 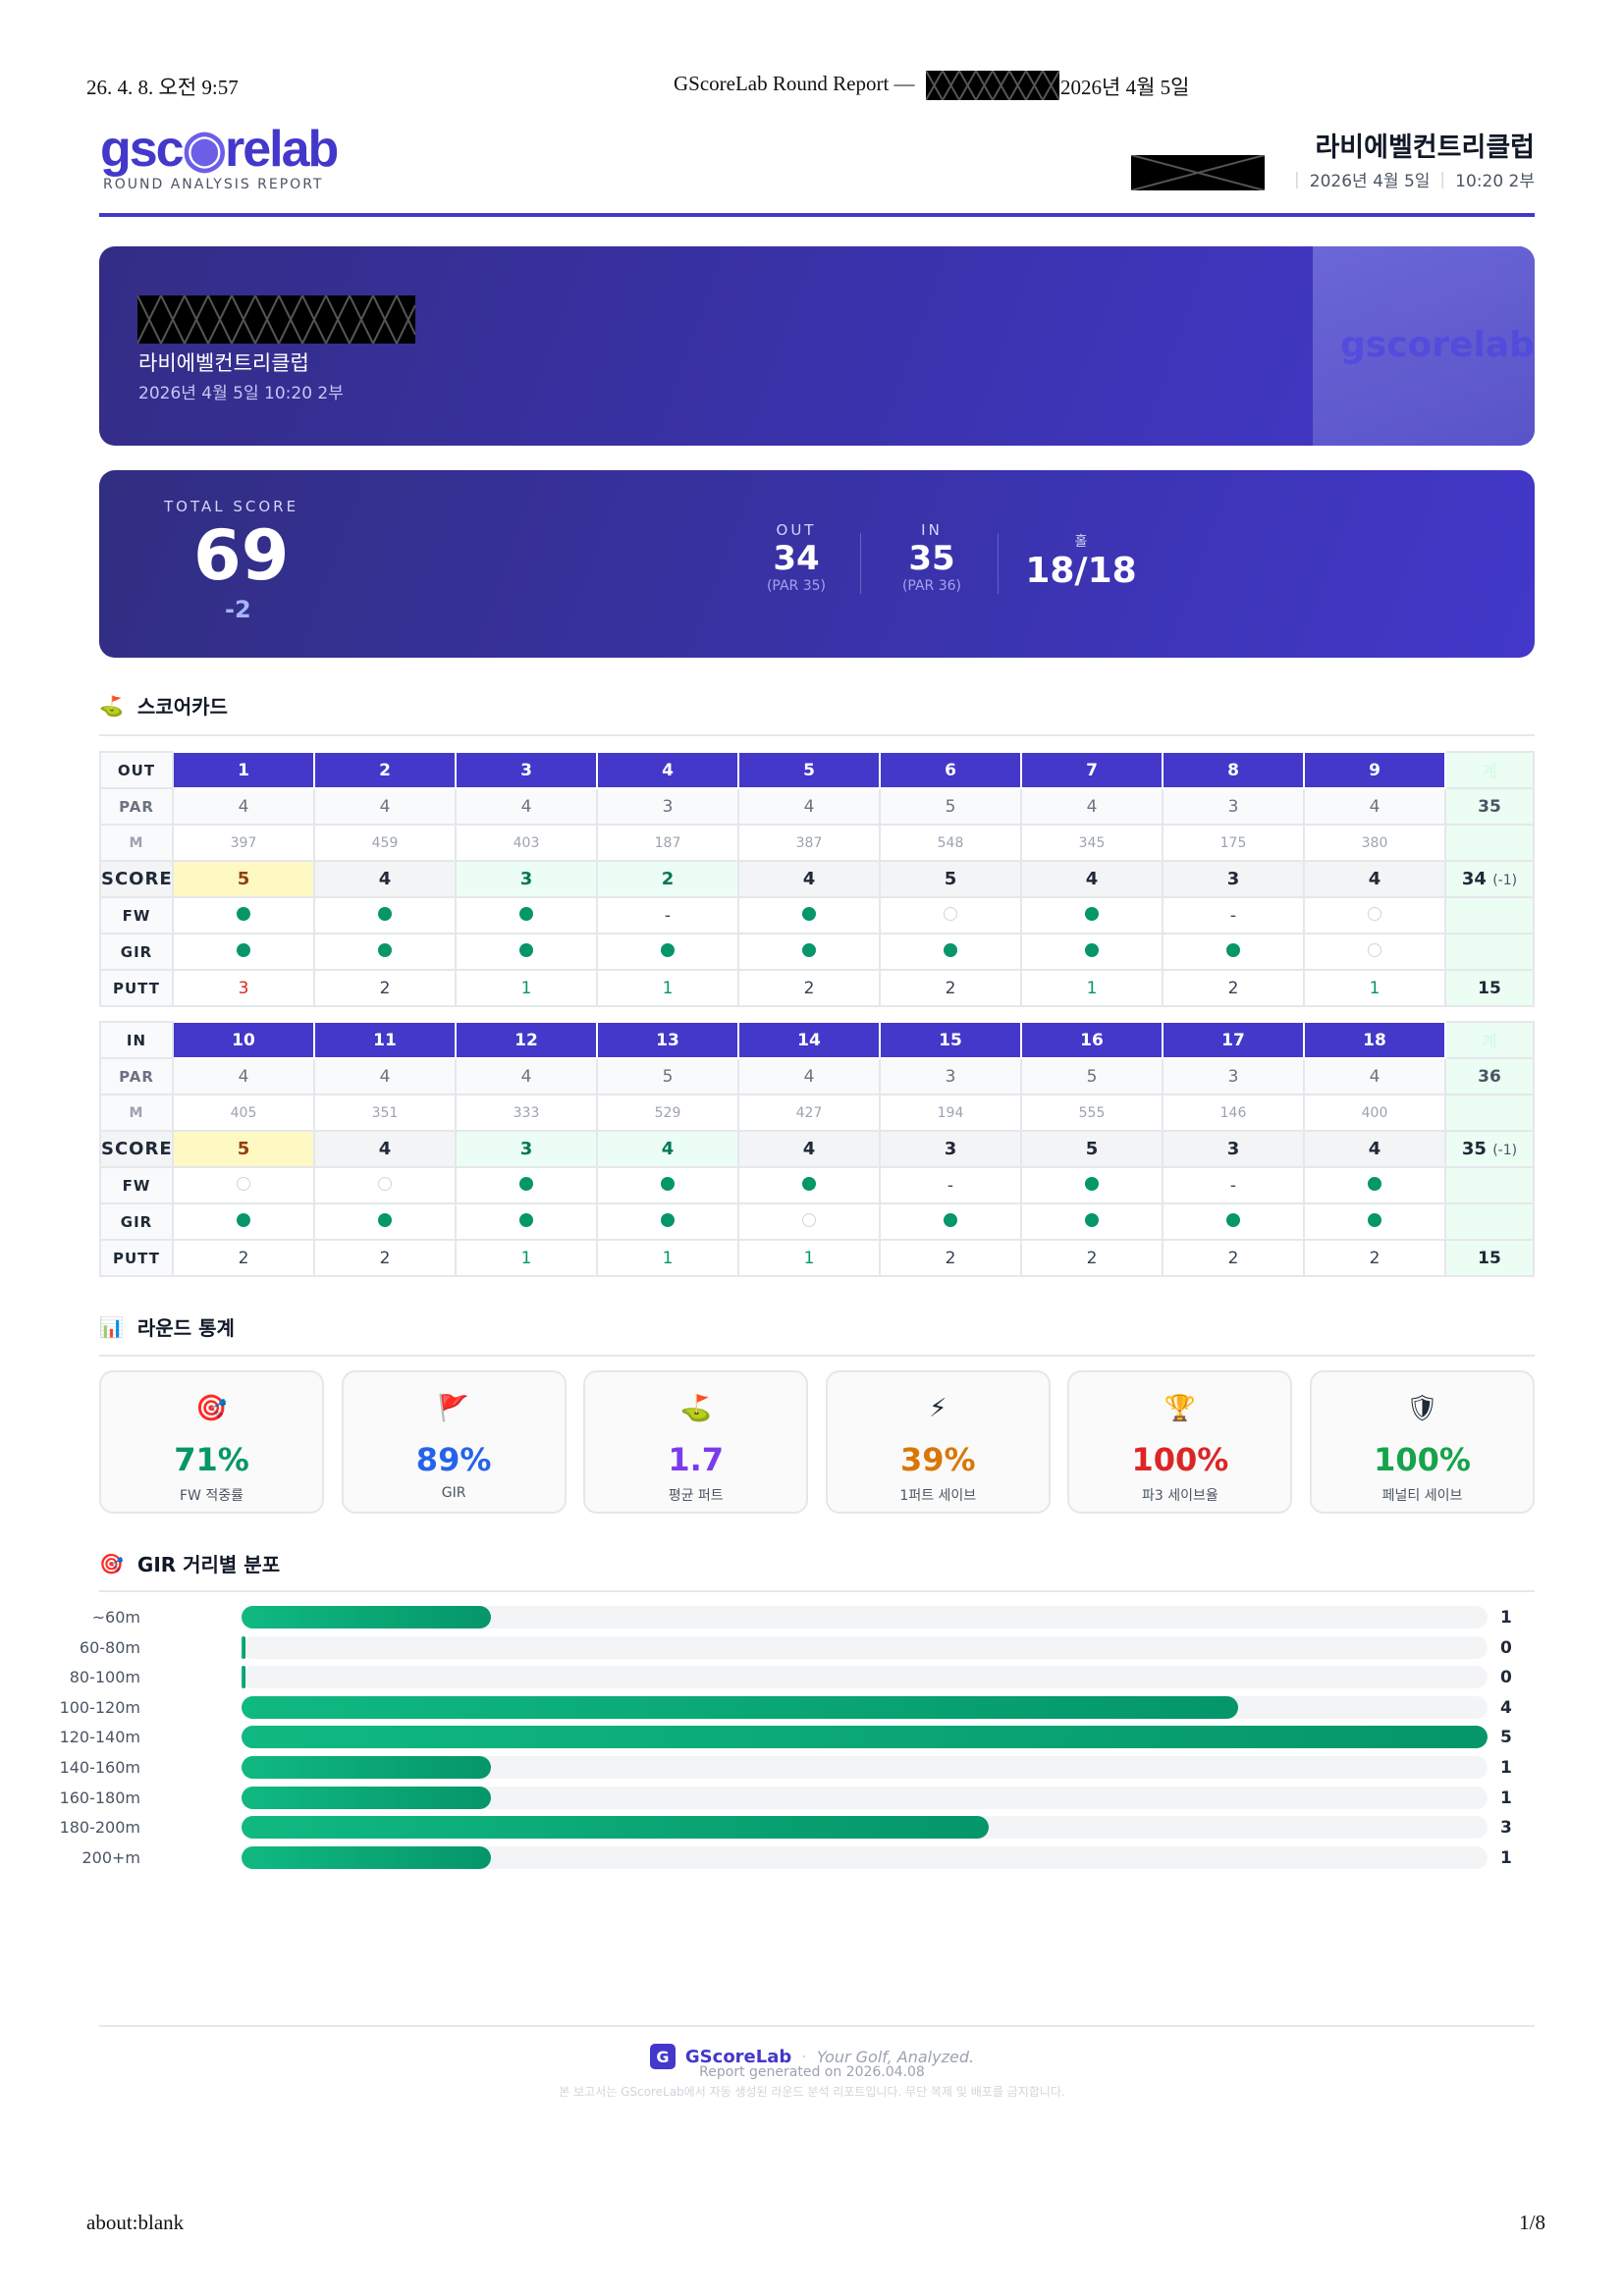 I want to click on gir-total, so click(x=1489, y=1221).